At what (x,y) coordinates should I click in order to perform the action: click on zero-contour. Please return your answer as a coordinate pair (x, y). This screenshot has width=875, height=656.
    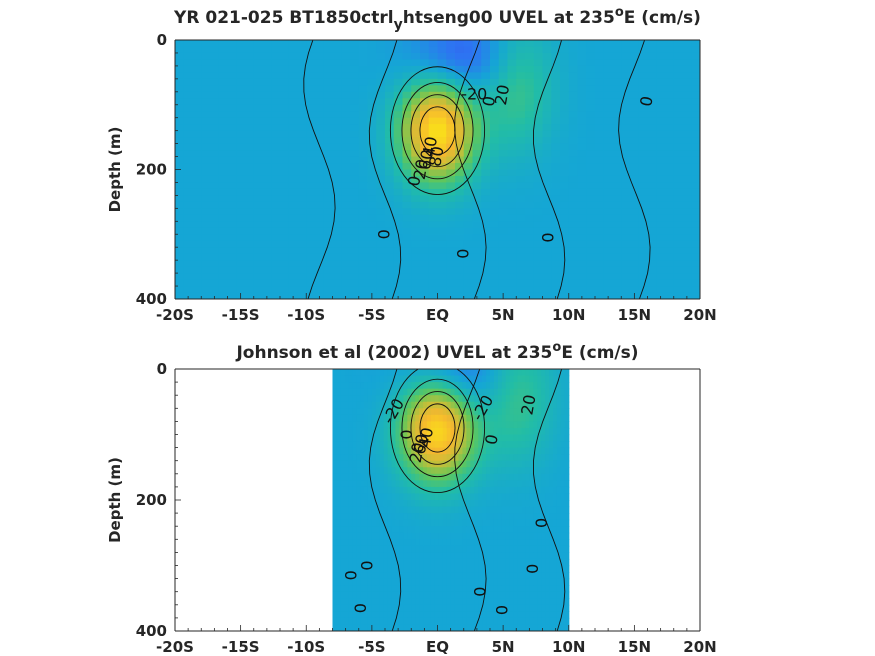
    Looking at the image, I should click on (319, 169).